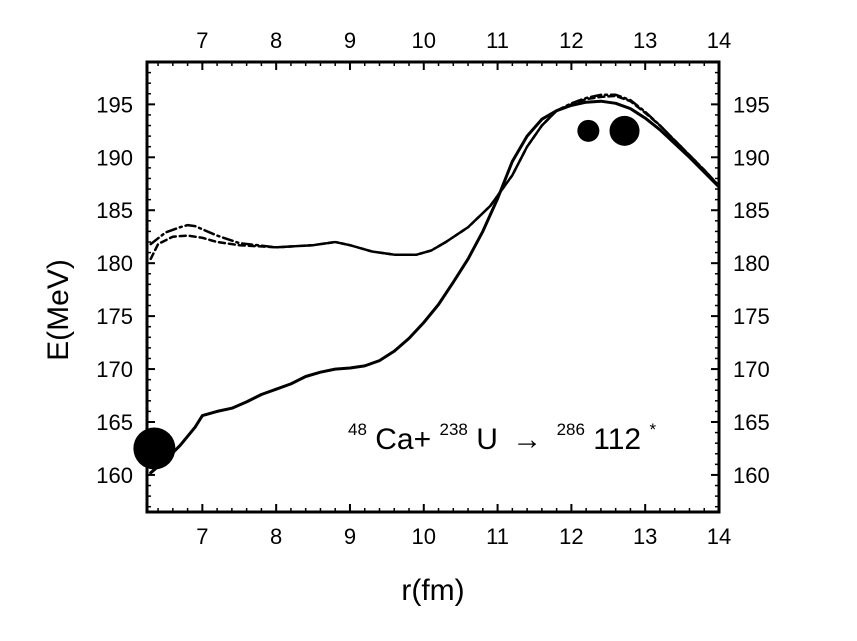  What do you see at coordinates (527, 439) in the screenshot?
I see `annotation-arrow: →` at bounding box center [527, 439].